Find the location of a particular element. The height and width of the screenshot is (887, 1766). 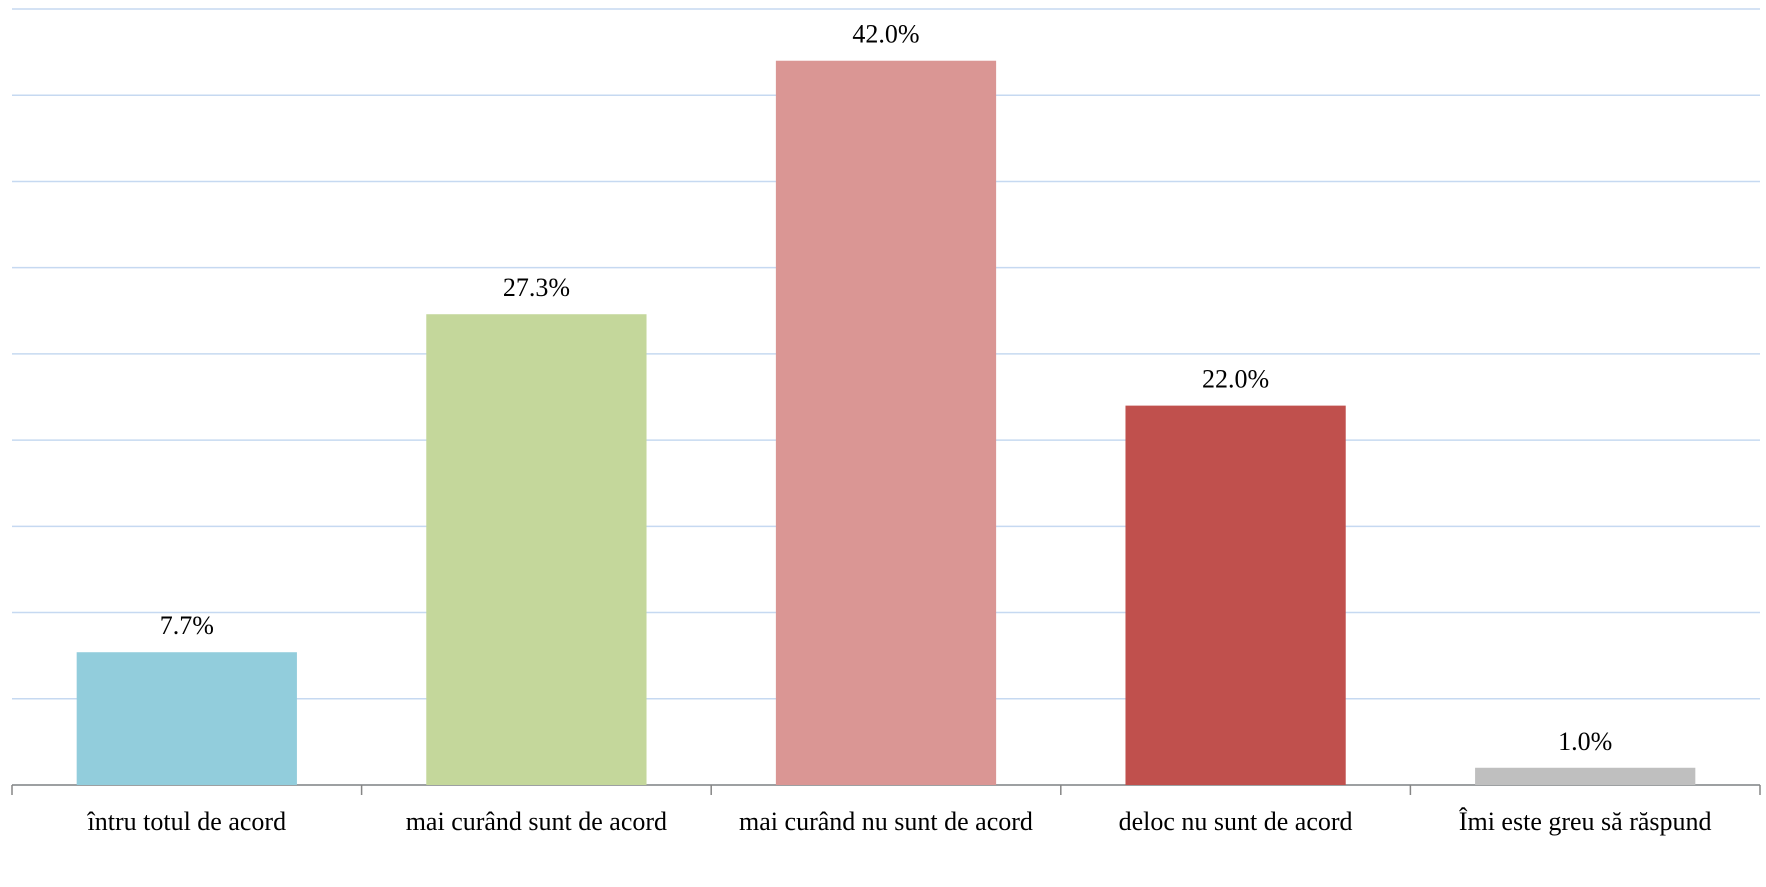

x-tick-label: deloc nu sunt de acord is located at coordinates (1235, 821).